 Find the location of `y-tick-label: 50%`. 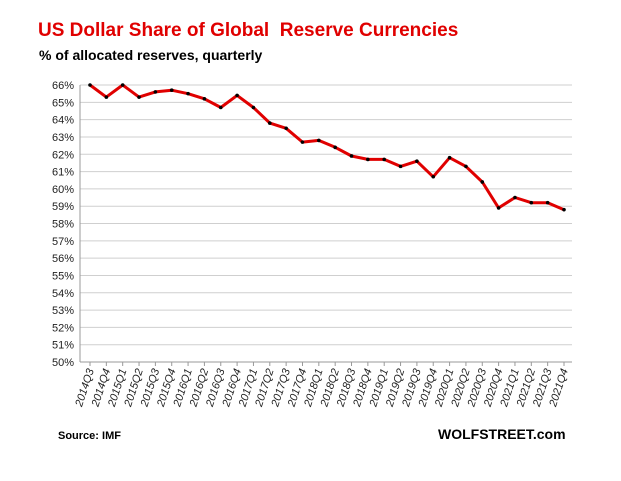

y-tick-label: 50% is located at coordinates (63, 363).